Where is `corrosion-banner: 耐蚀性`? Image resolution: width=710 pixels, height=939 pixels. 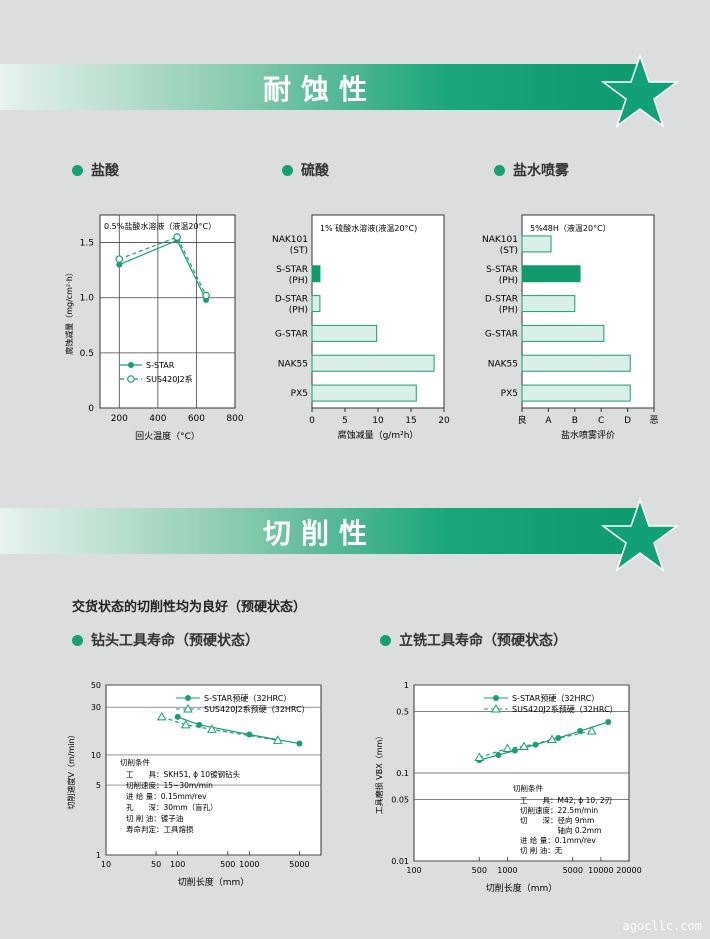 corrosion-banner: 耐蚀性 is located at coordinates (355, 91).